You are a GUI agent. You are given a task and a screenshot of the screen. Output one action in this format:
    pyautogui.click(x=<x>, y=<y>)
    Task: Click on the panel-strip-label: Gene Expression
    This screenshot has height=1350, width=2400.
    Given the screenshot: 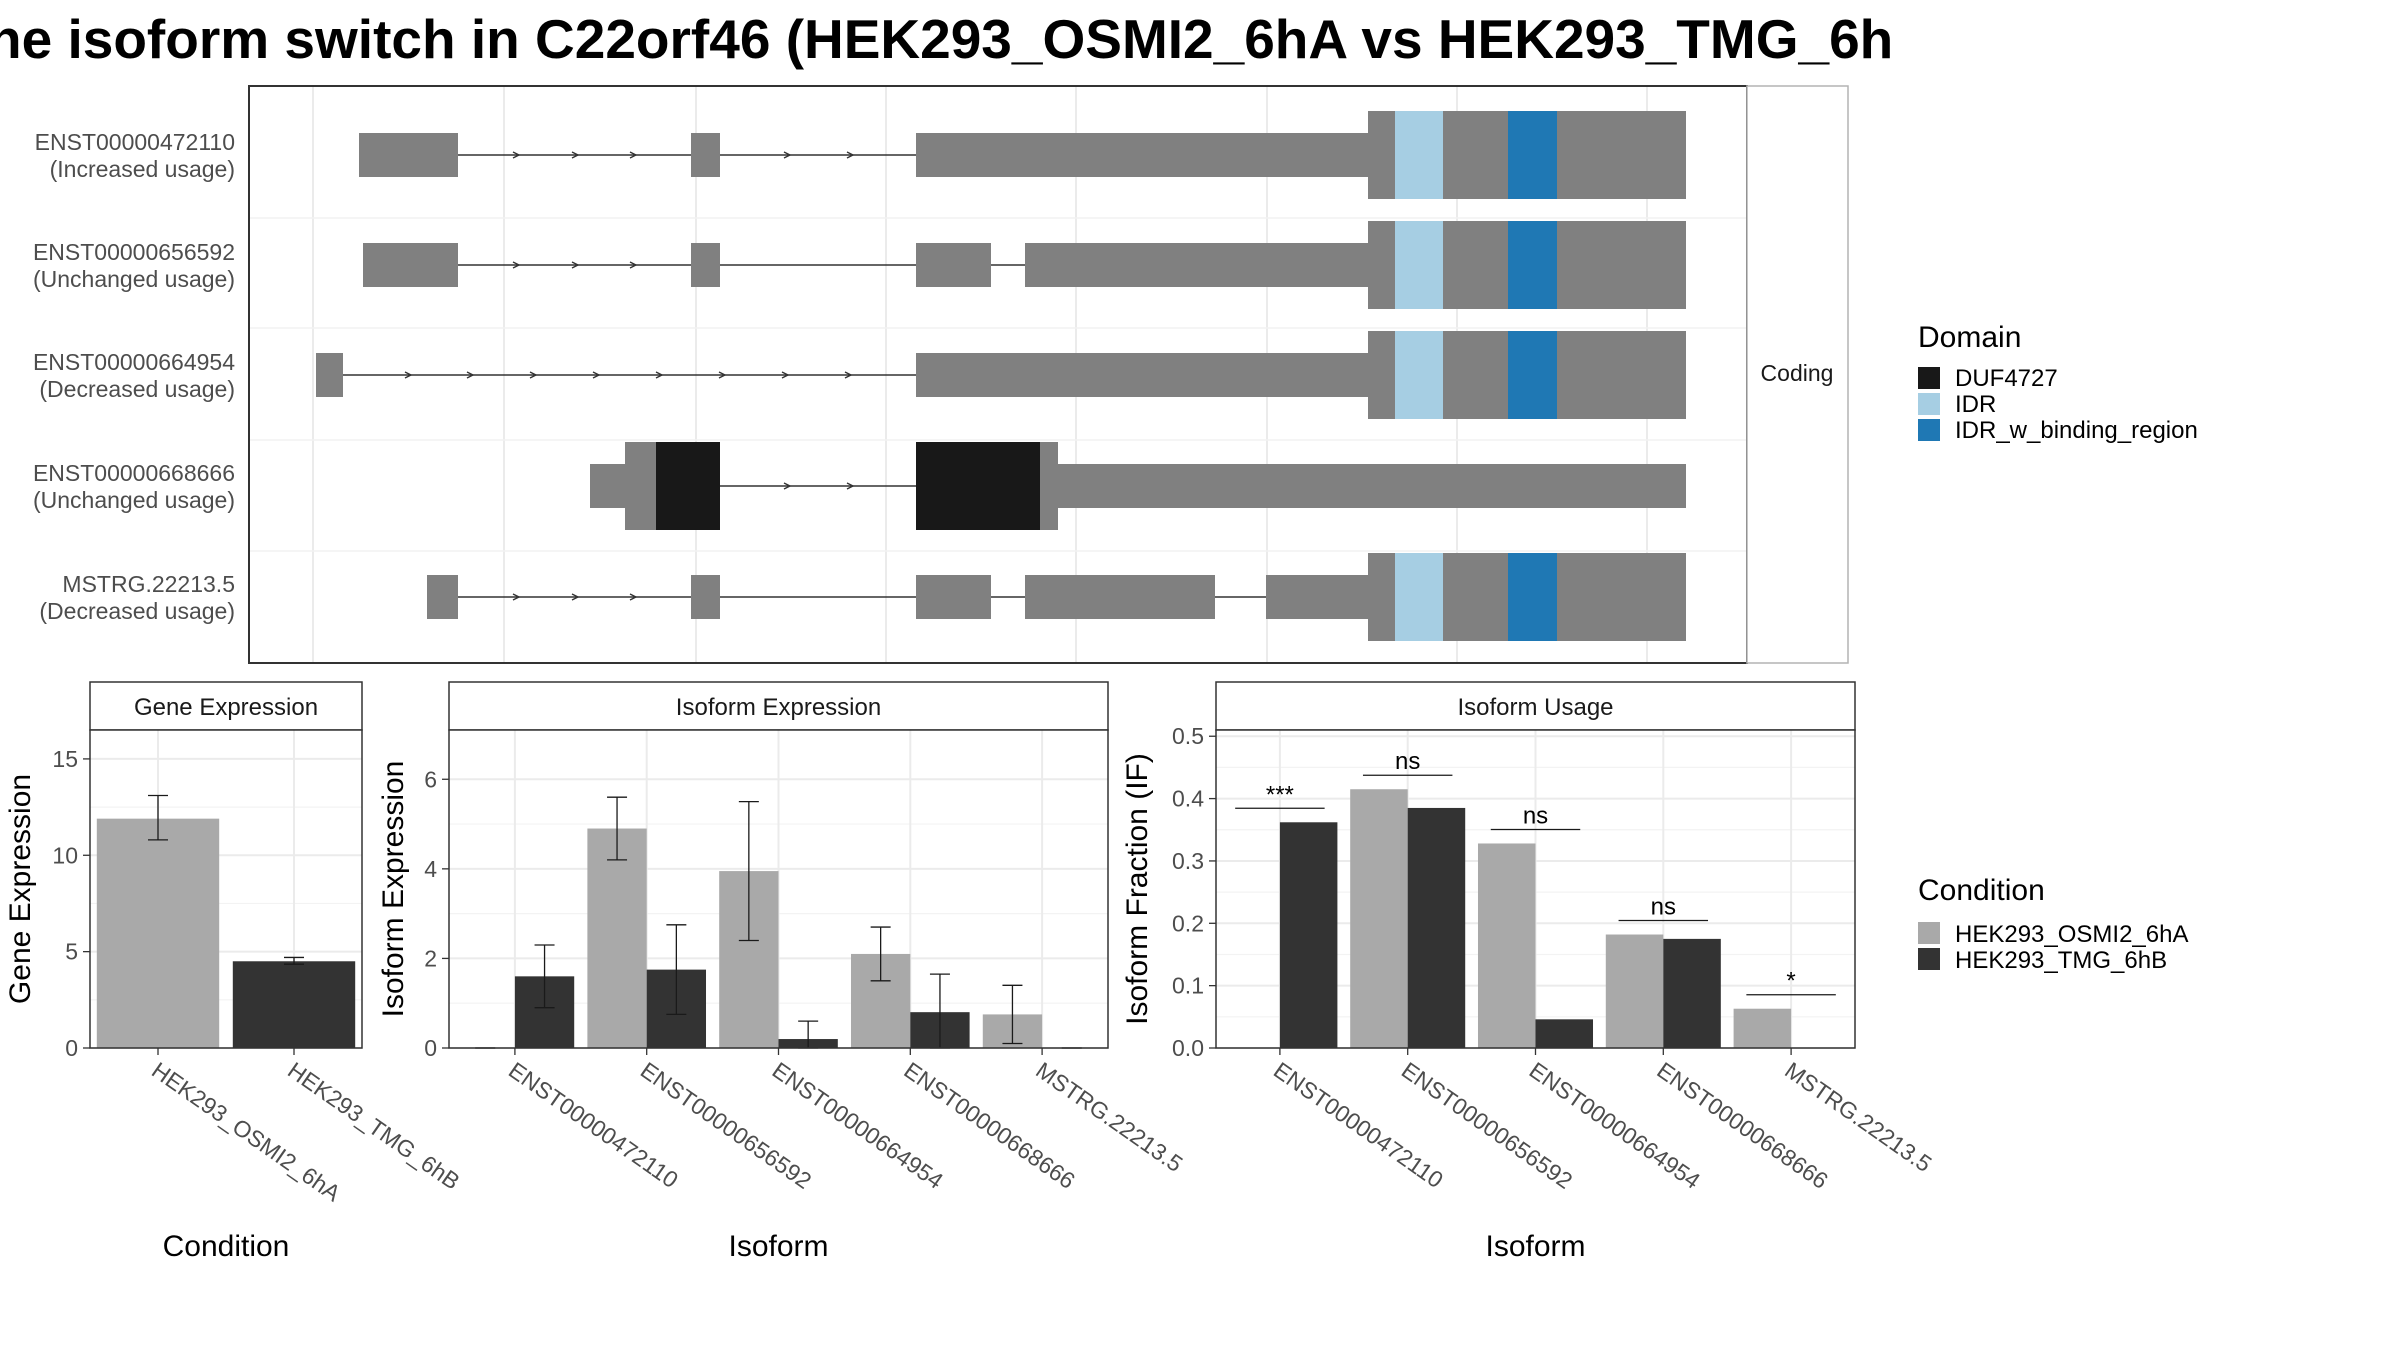 What is the action you would take?
    pyautogui.click(x=226, y=707)
    